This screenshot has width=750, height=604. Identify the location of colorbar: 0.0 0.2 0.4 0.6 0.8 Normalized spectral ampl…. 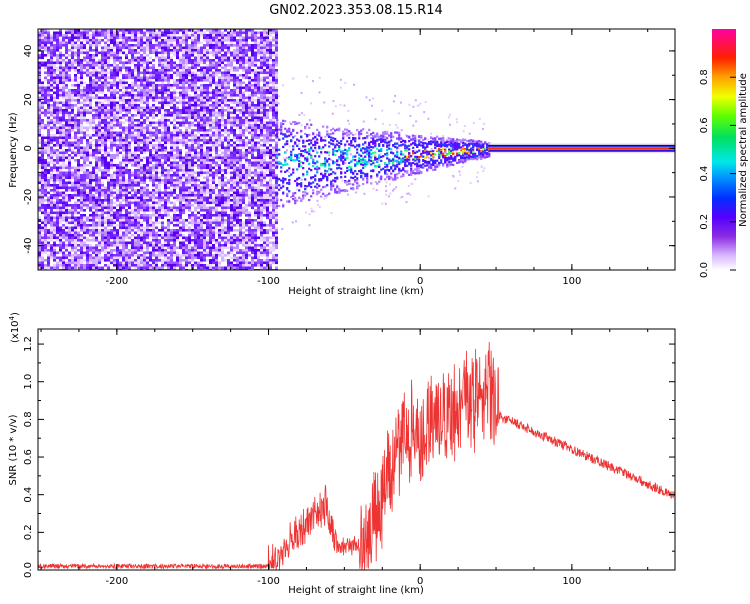
(724, 153).